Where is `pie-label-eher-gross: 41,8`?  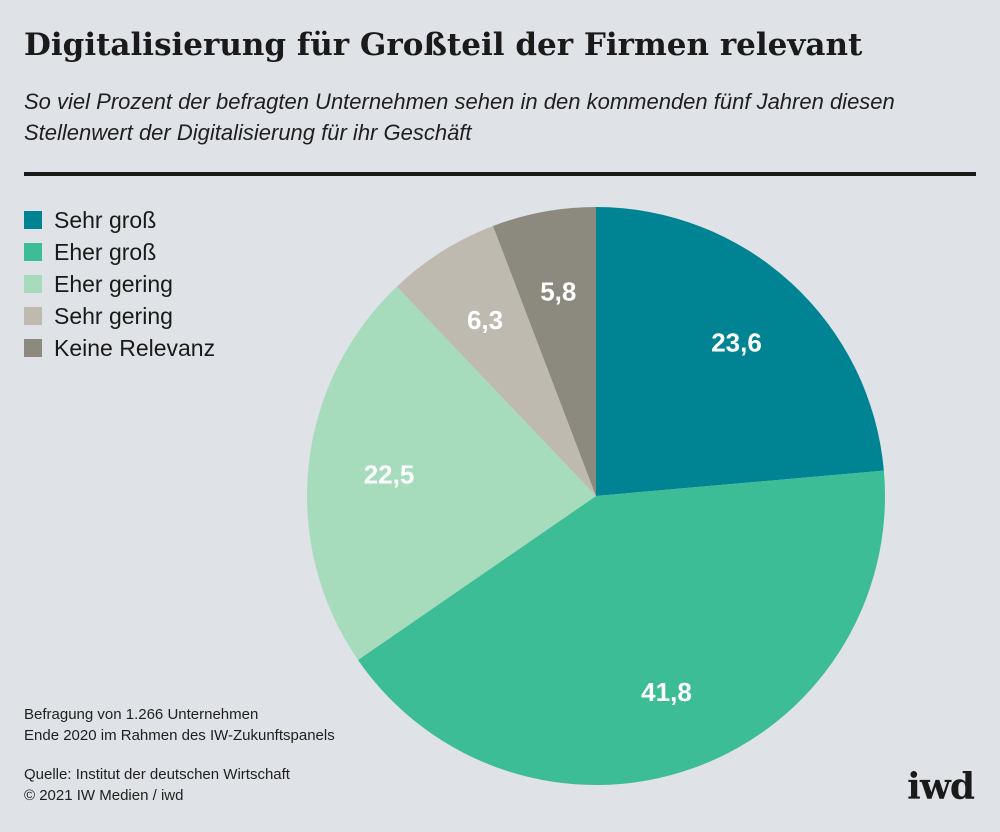
pie-label-eher-gross: 41,8 is located at coordinates (666, 692).